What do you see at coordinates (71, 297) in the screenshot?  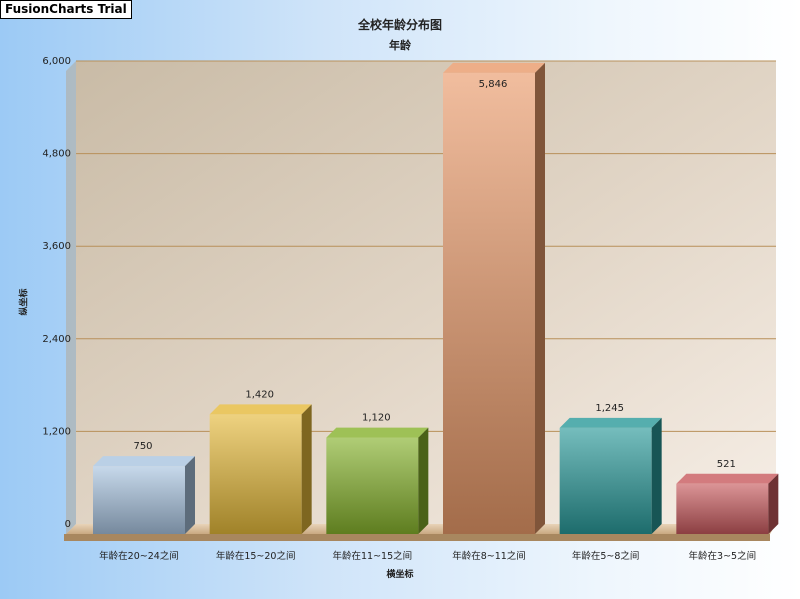 I see `canvas-left-wall` at bounding box center [71, 297].